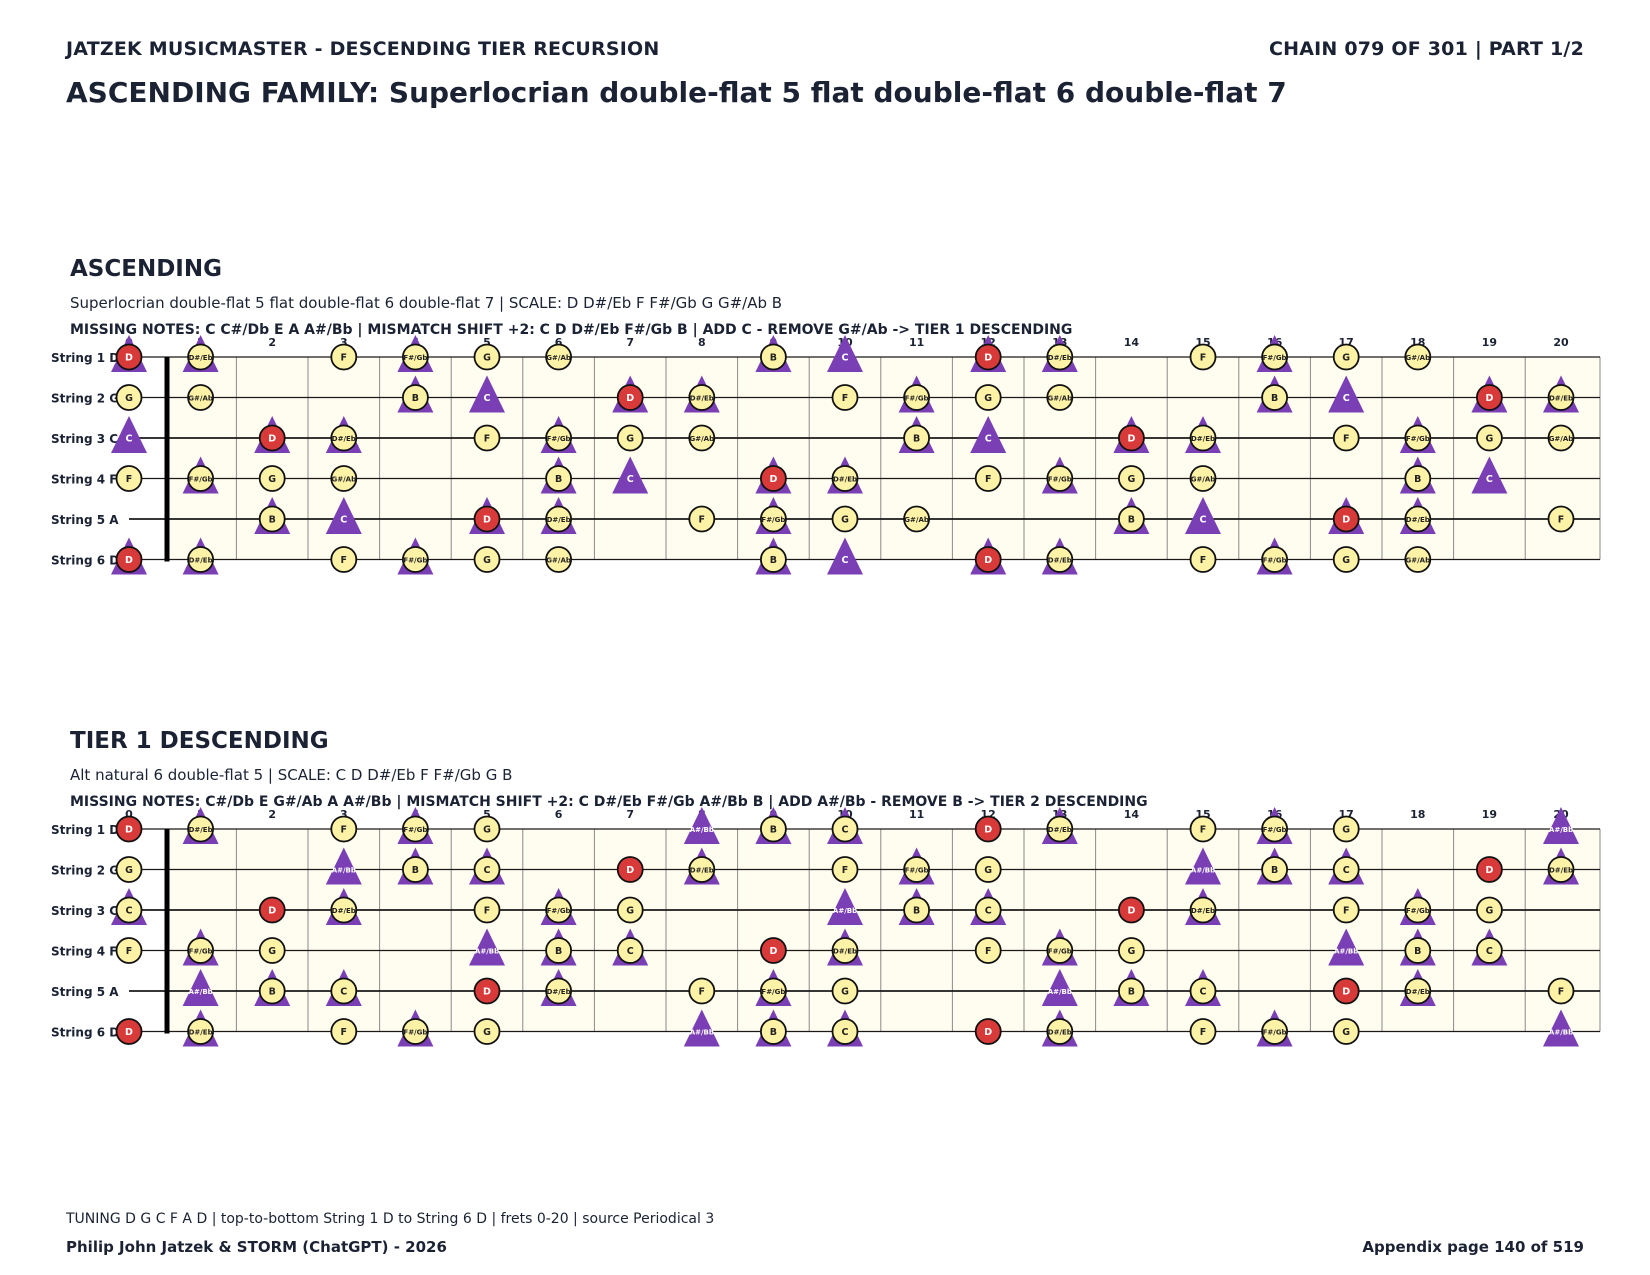  I want to click on string-label: String 6 D, so click(85, 561).